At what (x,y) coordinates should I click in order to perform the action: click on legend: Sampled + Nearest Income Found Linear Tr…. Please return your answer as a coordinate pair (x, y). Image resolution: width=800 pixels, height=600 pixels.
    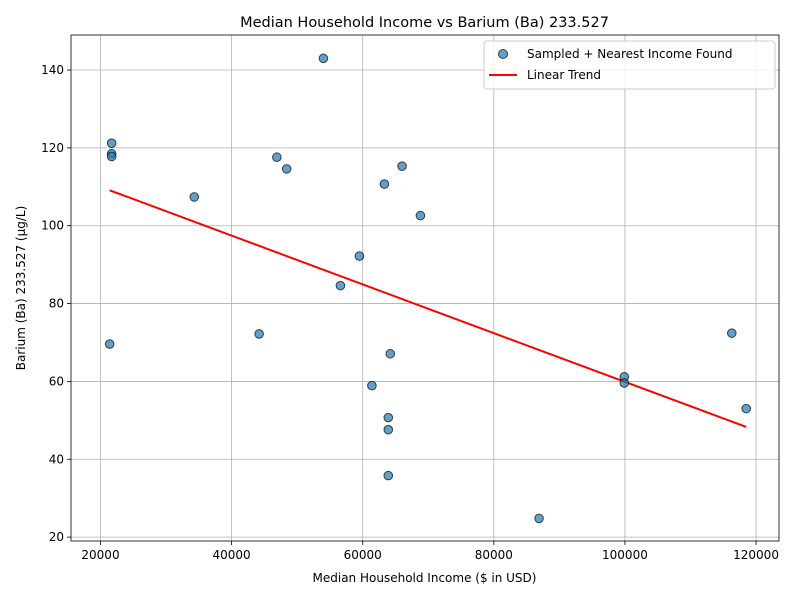
    Looking at the image, I should click on (629, 65).